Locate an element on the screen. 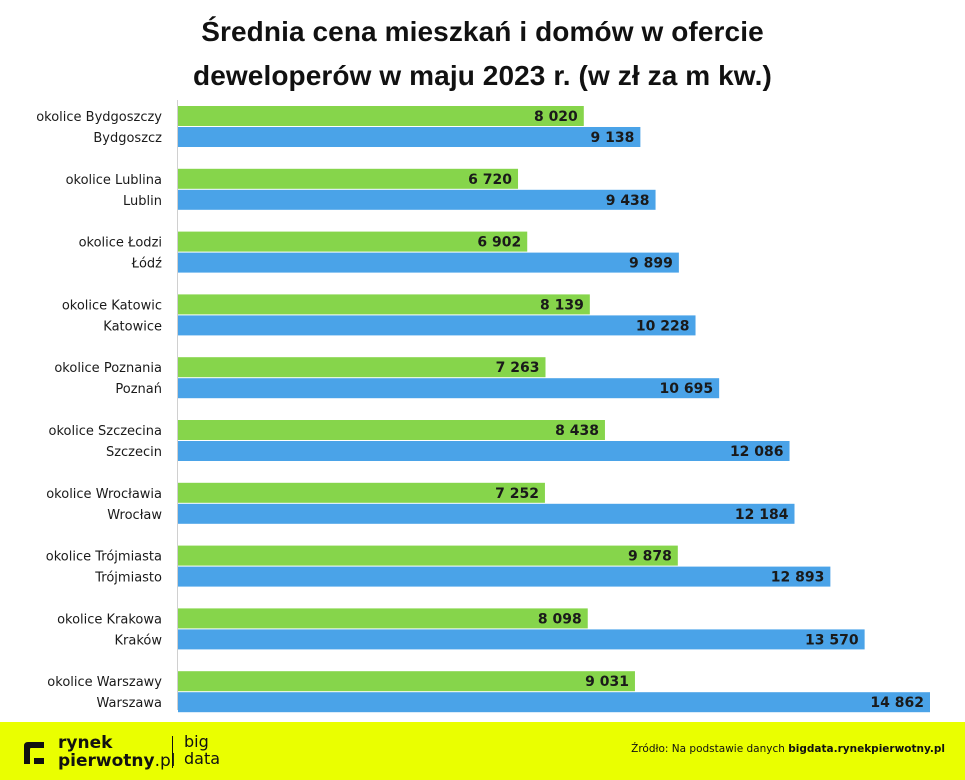 The width and height of the screenshot is (965, 780). bar-value-label: 8 139 is located at coordinates (562, 305).